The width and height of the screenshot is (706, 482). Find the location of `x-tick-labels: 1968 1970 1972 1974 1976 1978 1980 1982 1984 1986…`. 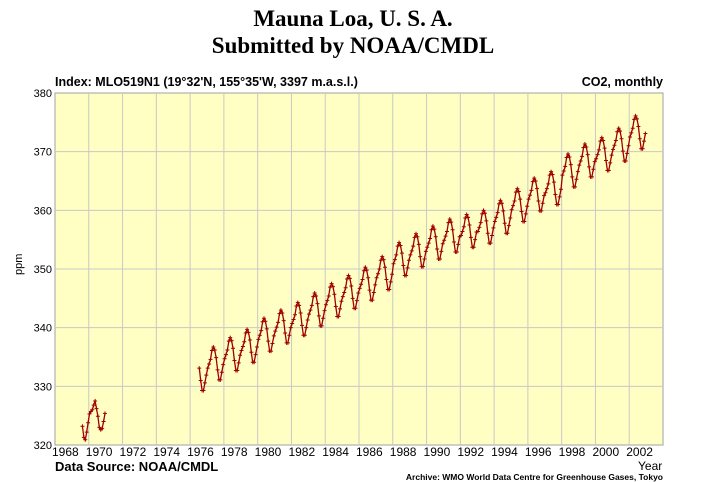

x-tick-labels: 1968 1970 1972 1974 1976 1978 1980 1982 1984 1986… is located at coordinates (352, 452).